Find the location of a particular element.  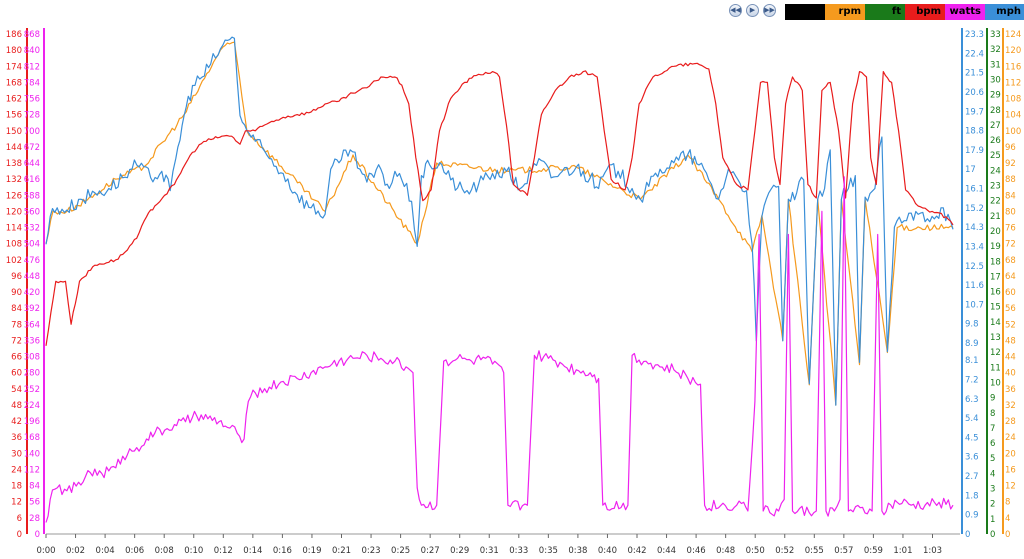

rpm-tick-label: 120 is located at coordinates (1013, 51).